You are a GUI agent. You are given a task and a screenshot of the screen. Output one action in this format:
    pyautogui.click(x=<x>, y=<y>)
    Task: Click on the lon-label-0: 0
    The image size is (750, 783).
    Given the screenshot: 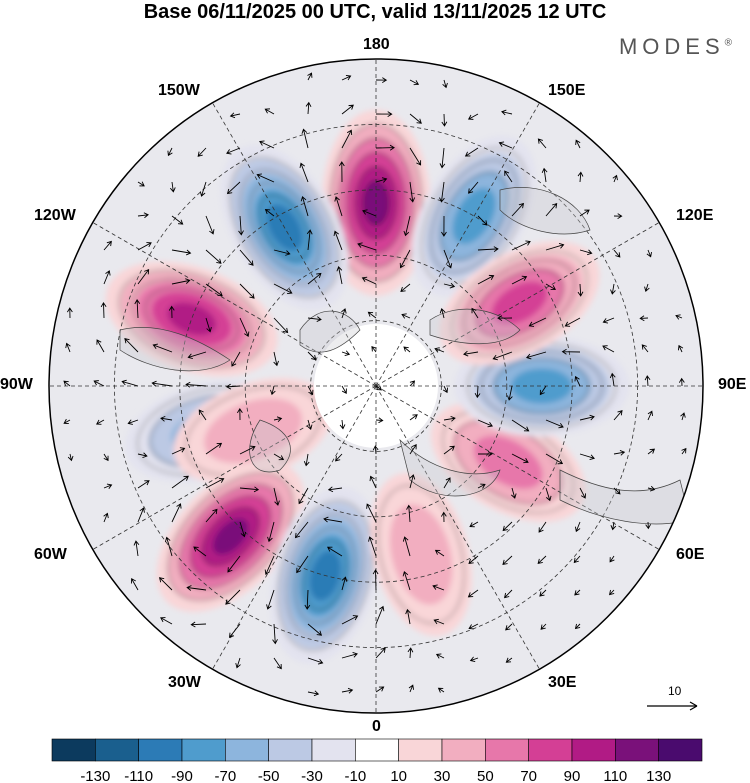 What is the action you would take?
    pyautogui.click(x=376, y=726)
    